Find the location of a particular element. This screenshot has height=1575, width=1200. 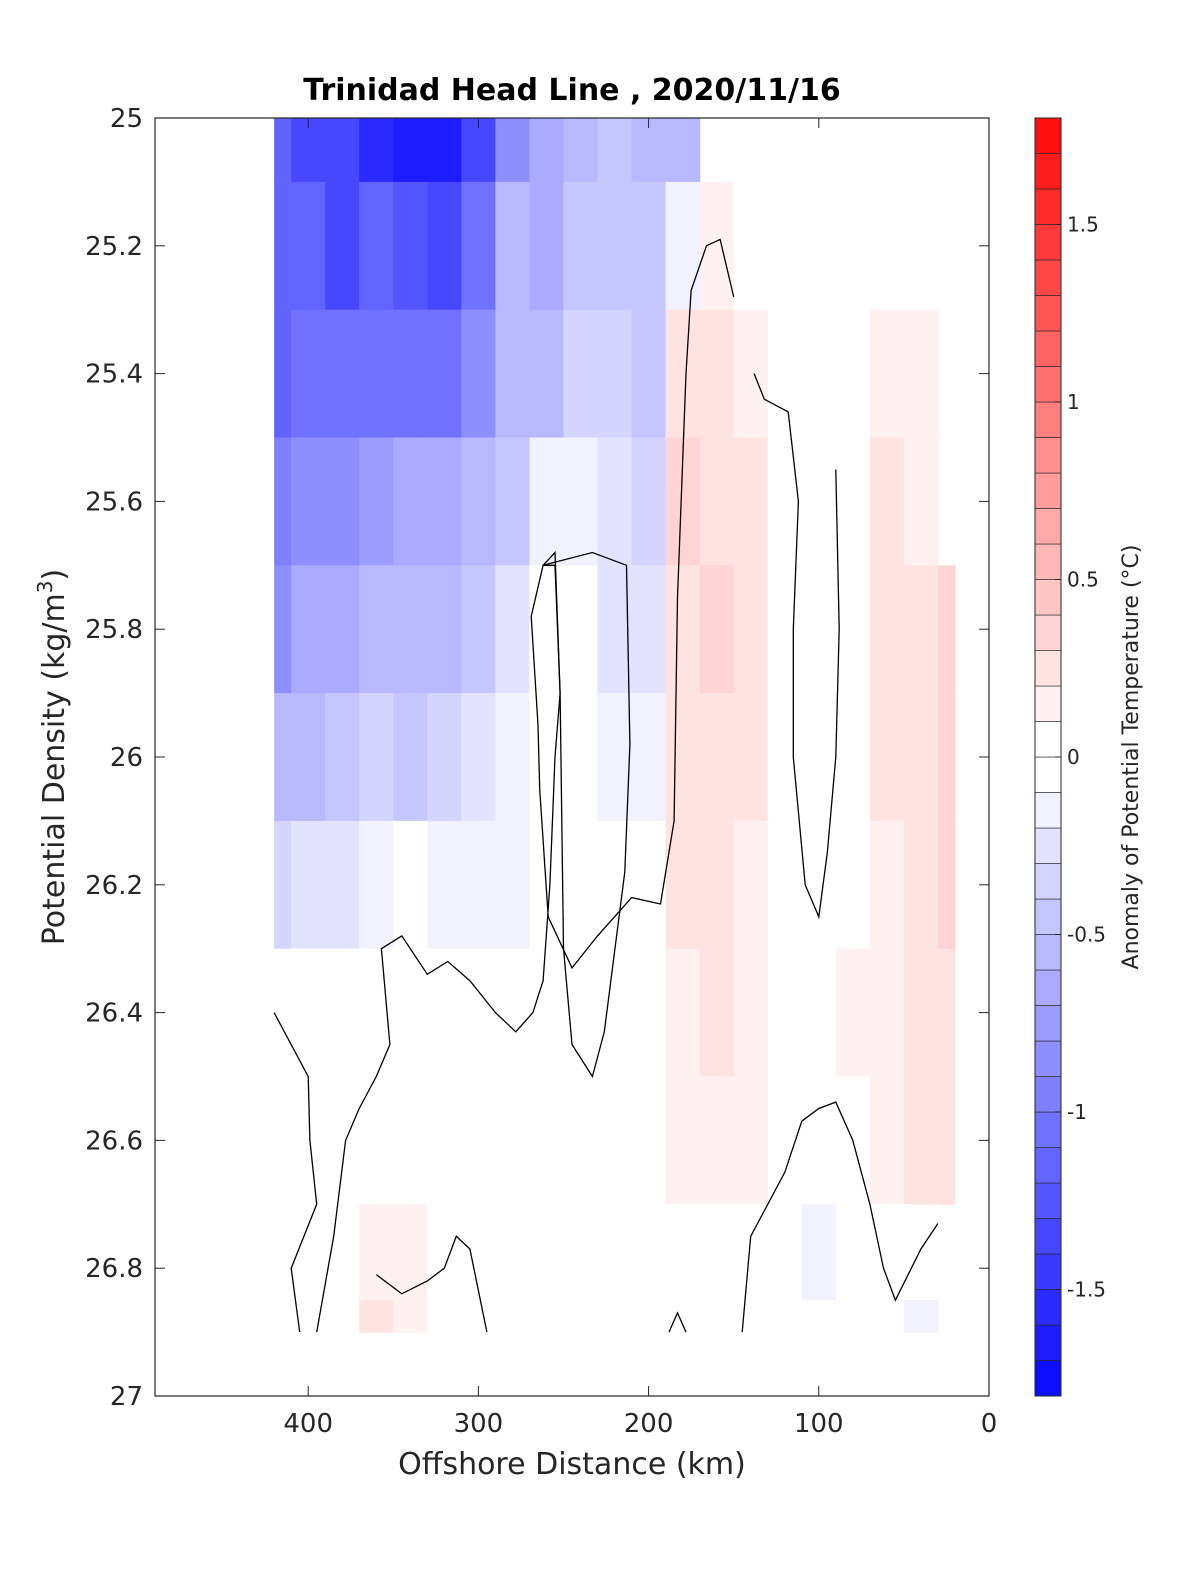

y-tick-label: 26.8 is located at coordinates (114, 1269).